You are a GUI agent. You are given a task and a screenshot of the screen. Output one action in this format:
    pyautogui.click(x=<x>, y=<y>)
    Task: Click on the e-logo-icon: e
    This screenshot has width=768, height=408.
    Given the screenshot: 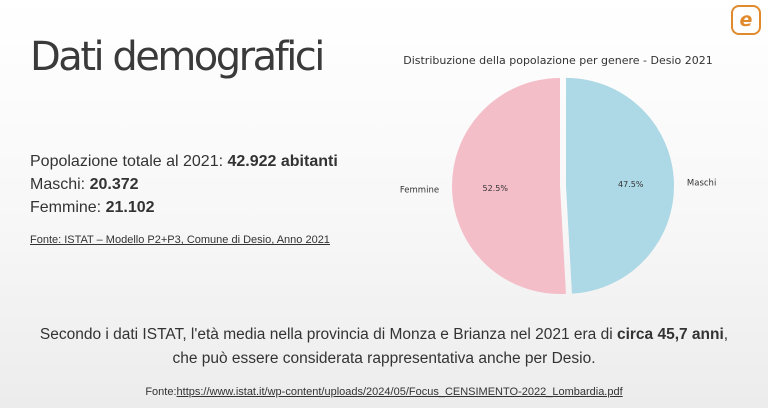 What is the action you would take?
    pyautogui.click(x=746, y=20)
    